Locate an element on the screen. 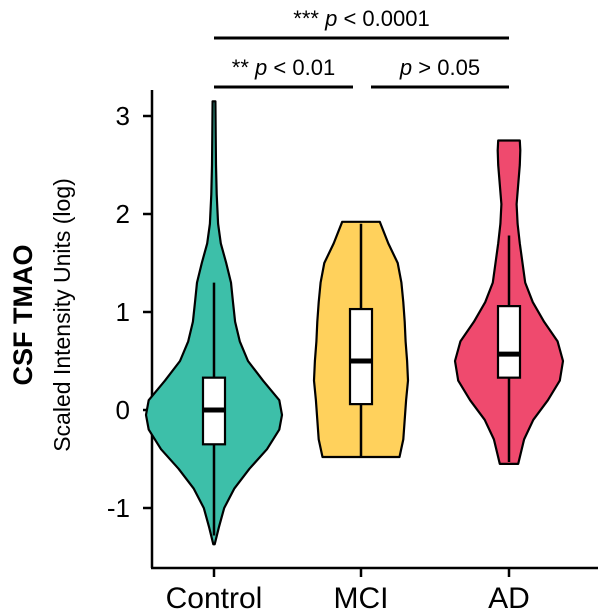  y-axis-title-group: CSF TMAO Scaled Intensity Units (log) is located at coordinates (41, 315).